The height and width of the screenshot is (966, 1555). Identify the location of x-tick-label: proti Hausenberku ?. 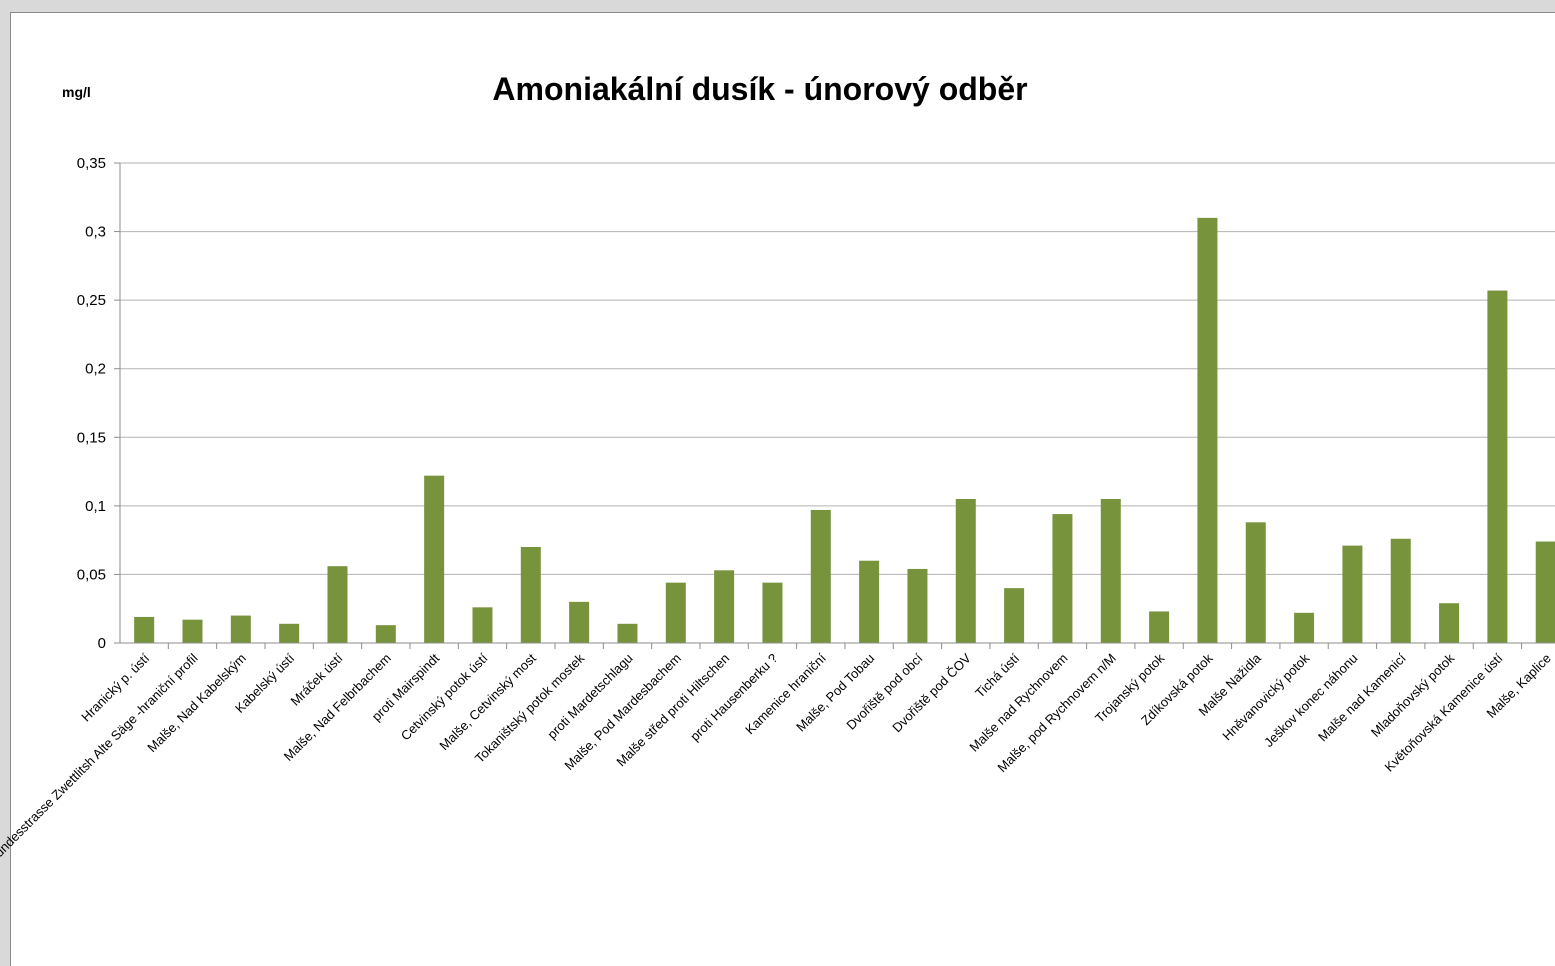
(733, 697).